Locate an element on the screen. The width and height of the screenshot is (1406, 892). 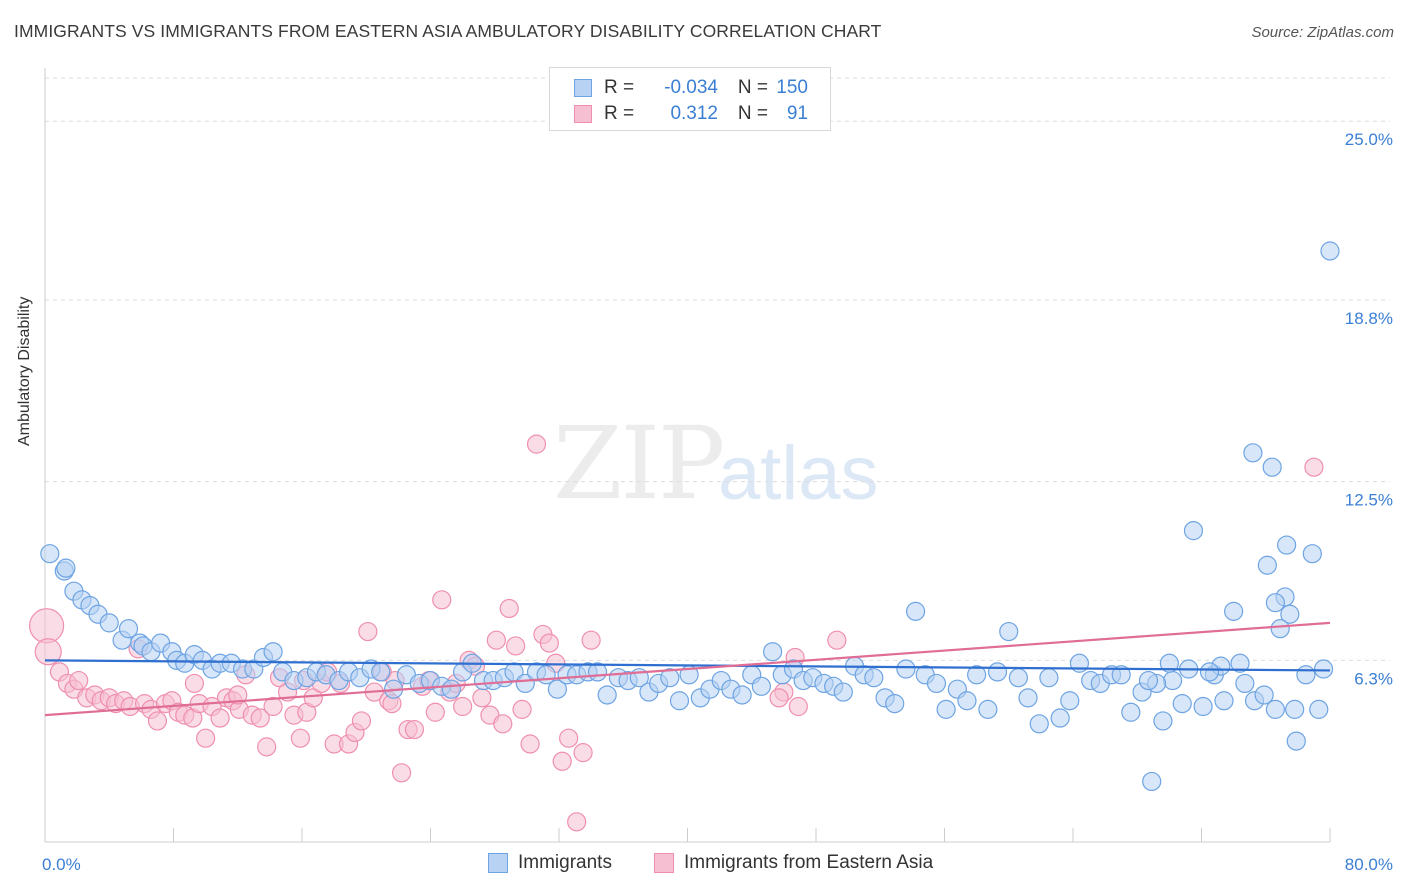
trend-line-immigrants is located at coordinates (687, 665).